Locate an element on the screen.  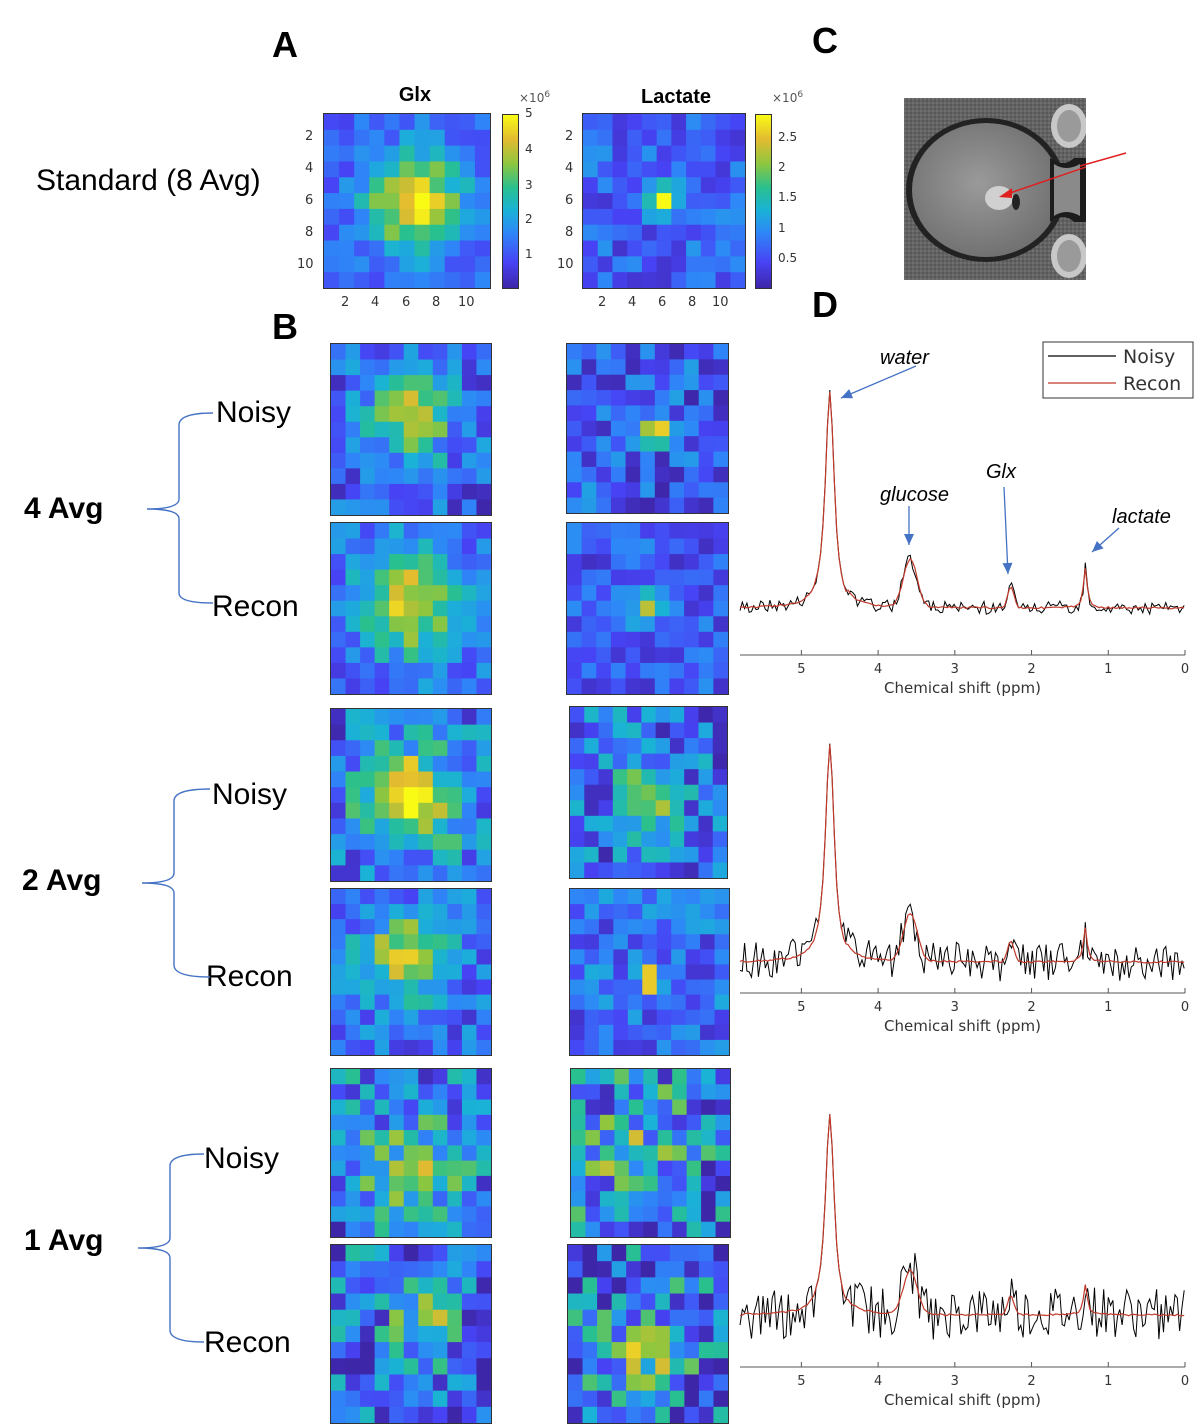
tick: 8 is located at coordinates (569, 232).